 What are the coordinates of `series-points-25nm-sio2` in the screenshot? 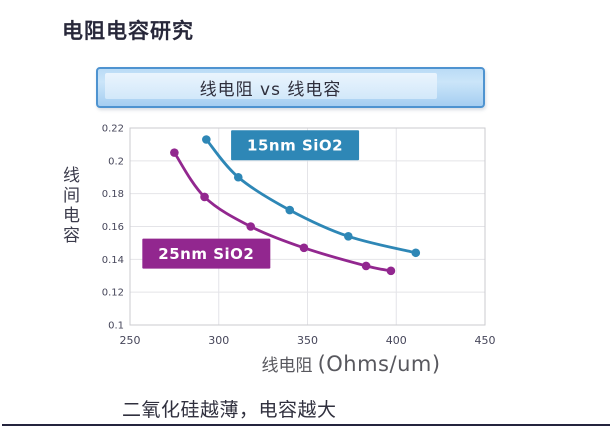 It's located at (283, 212).